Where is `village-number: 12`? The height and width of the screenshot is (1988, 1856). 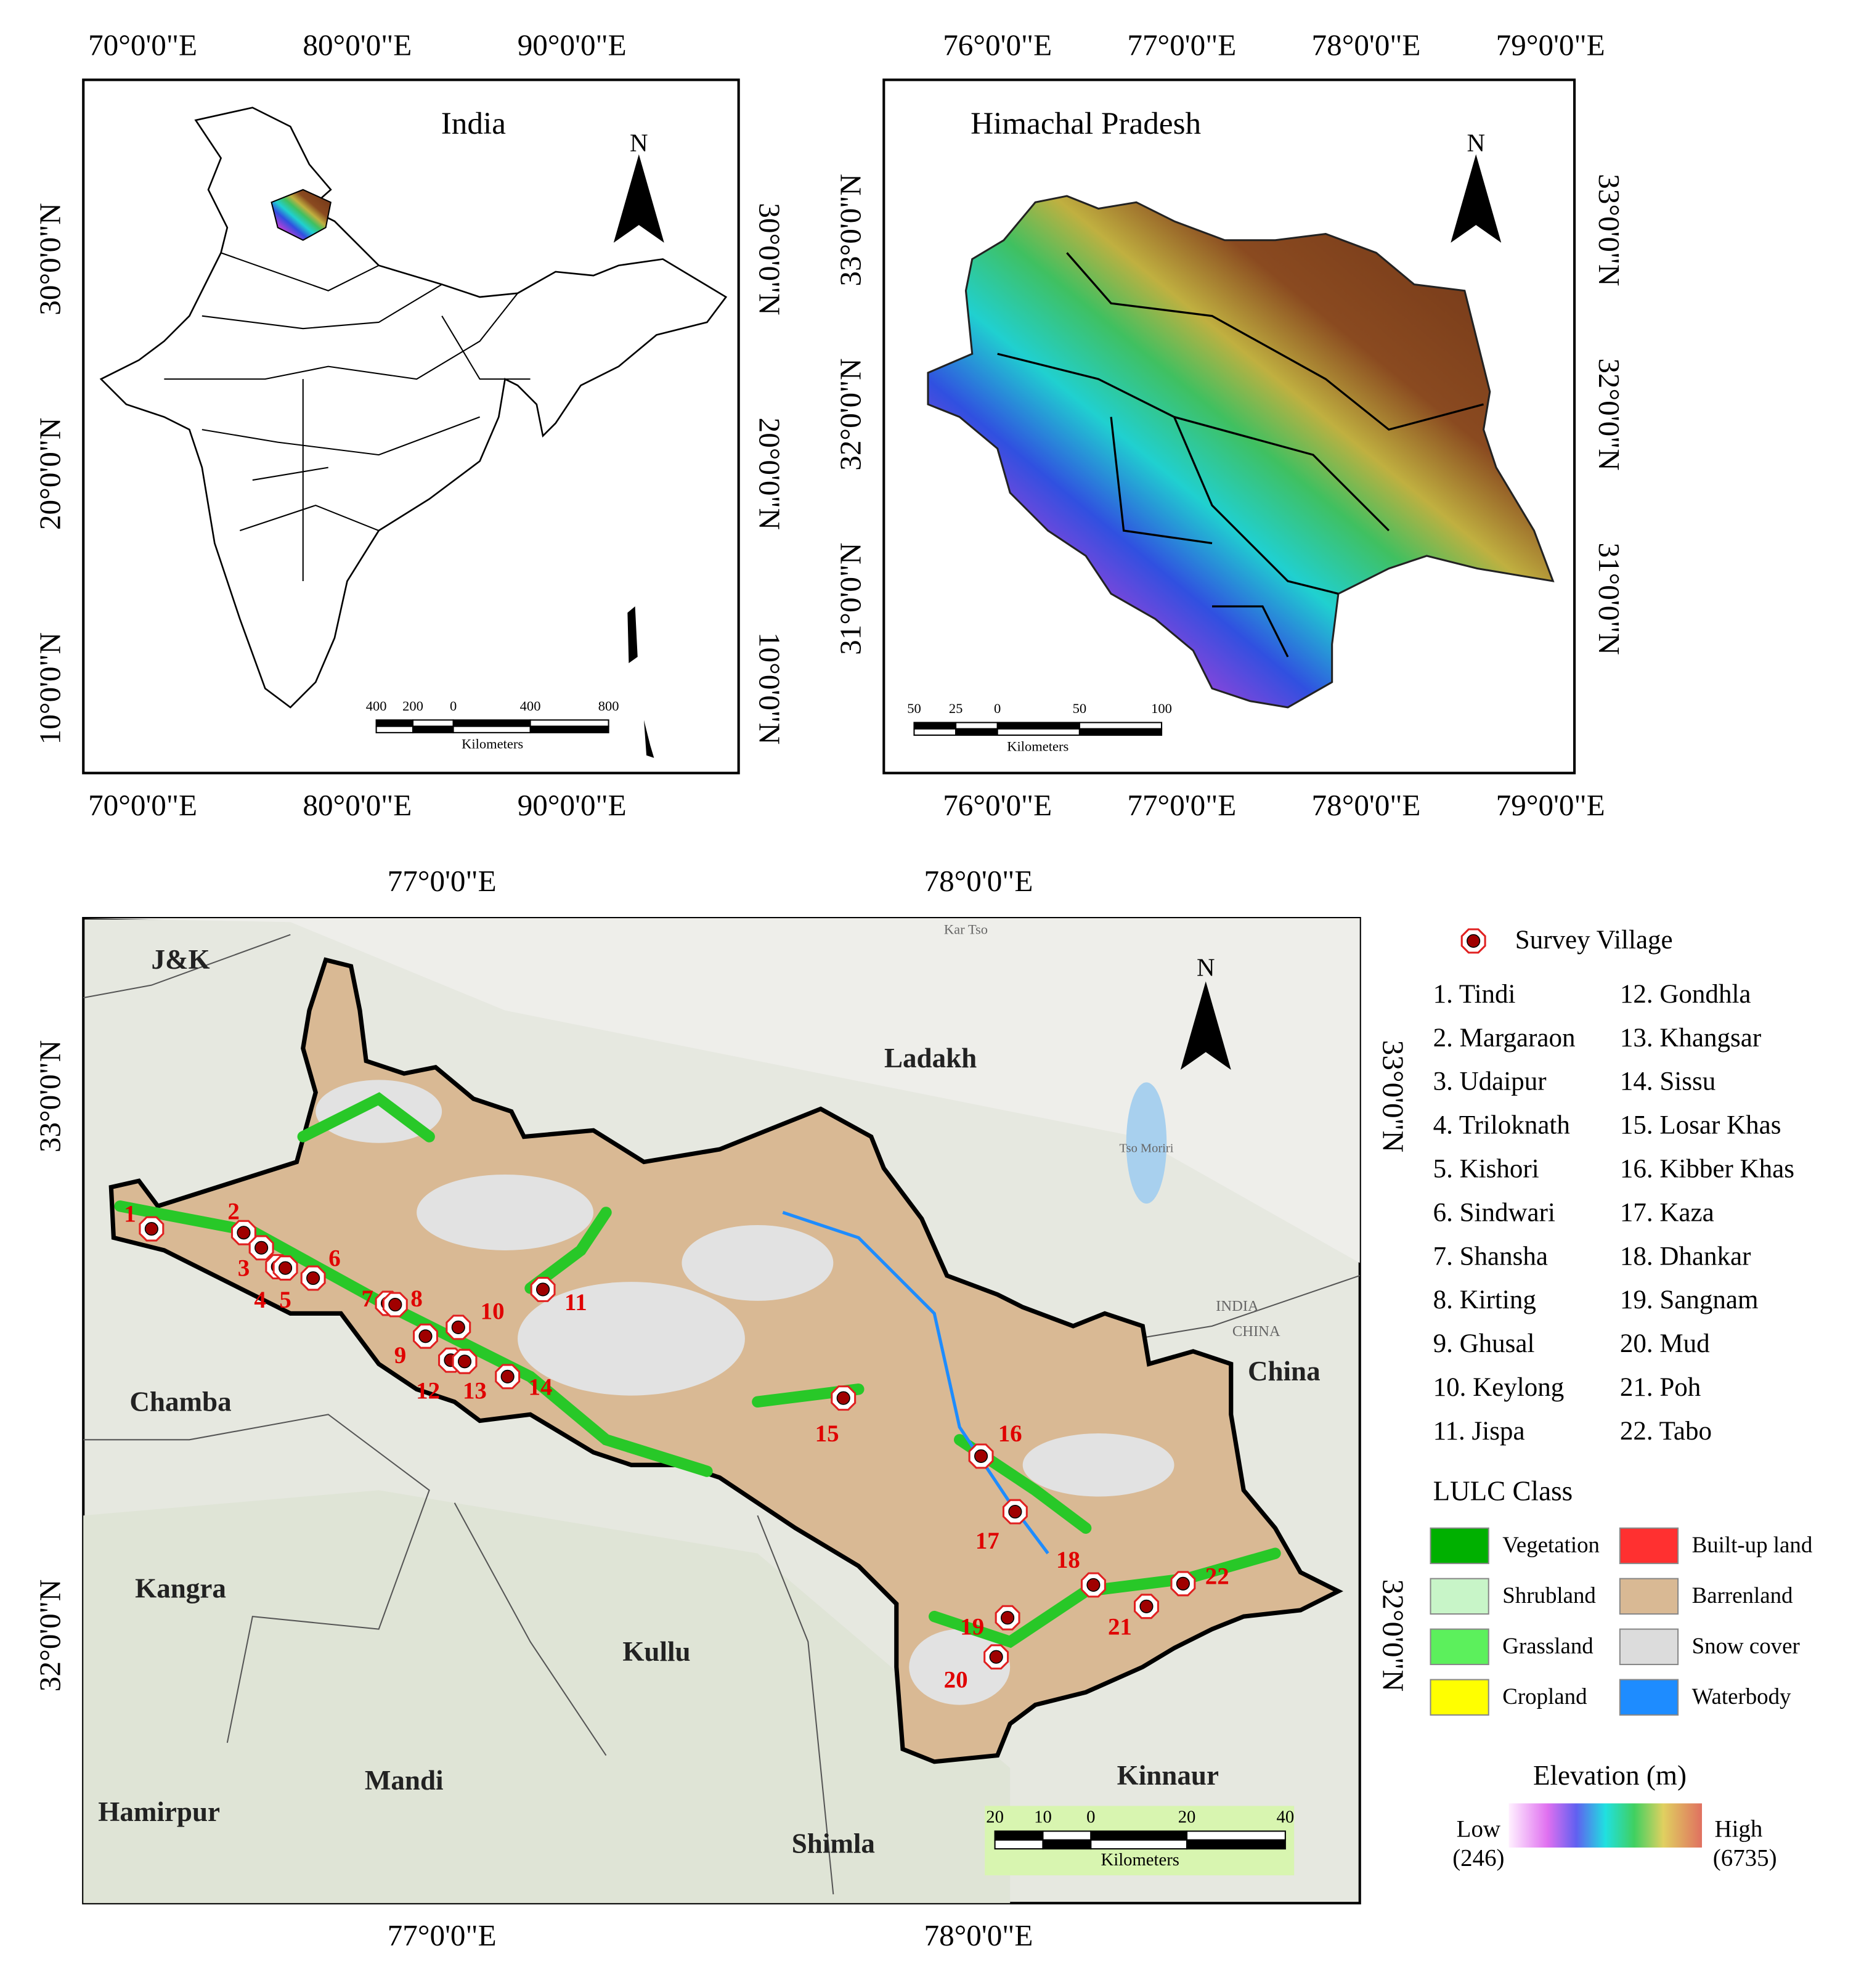 village-number: 12 is located at coordinates (428, 1390).